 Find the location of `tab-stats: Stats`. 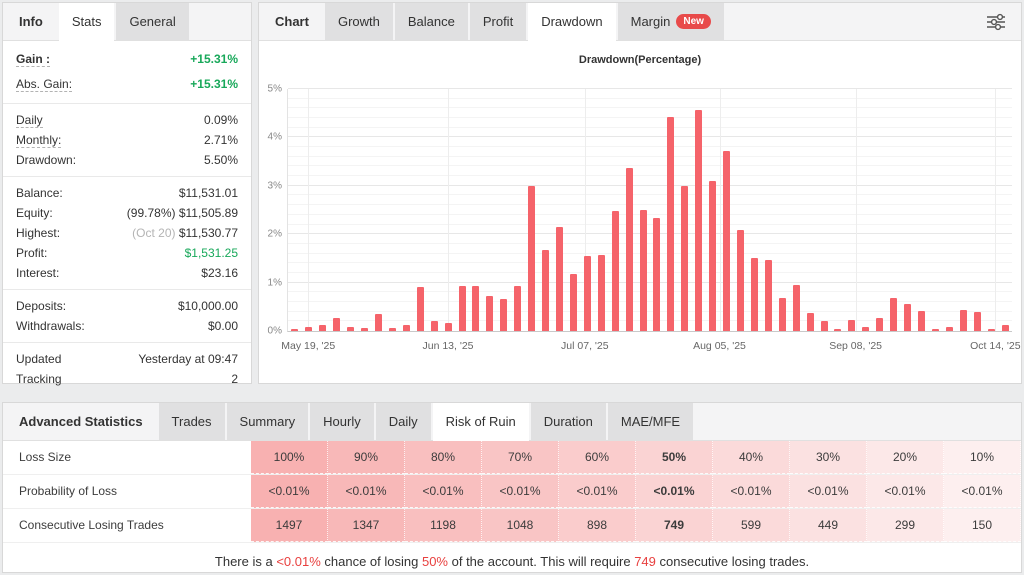

tab-stats: Stats is located at coordinates (86, 21).